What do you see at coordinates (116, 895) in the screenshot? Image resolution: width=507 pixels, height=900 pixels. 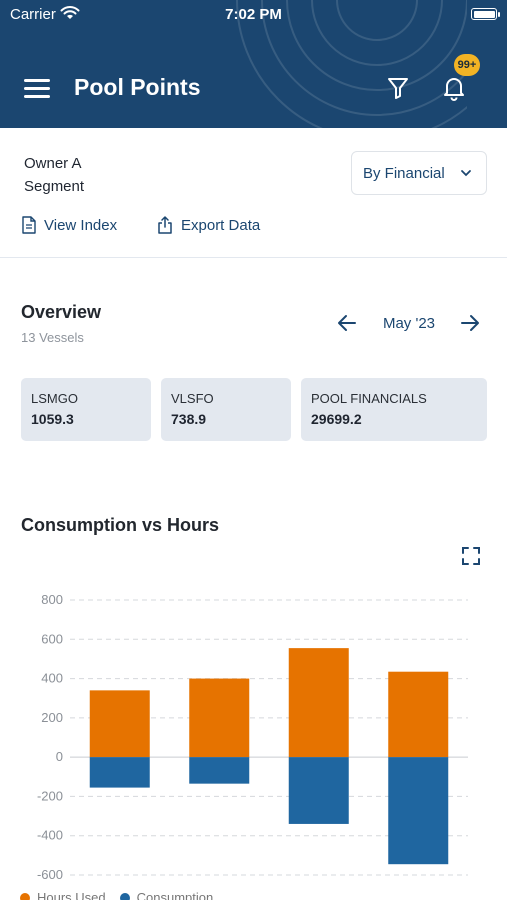 I see `chart-legend: Hours Used Consumption` at bounding box center [116, 895].